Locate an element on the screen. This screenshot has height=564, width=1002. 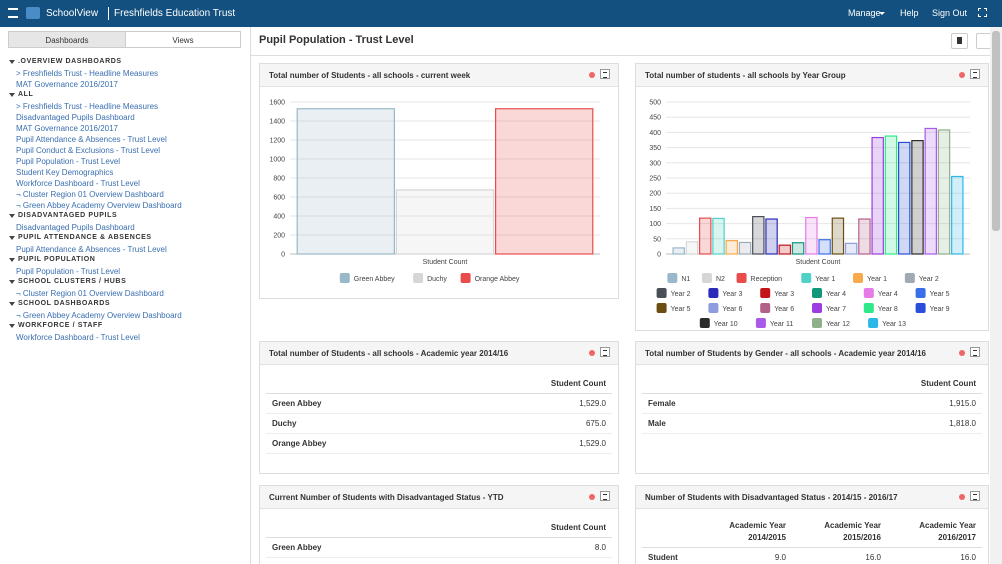
y-tick-label: 50 is located at coordinates (657, 239).